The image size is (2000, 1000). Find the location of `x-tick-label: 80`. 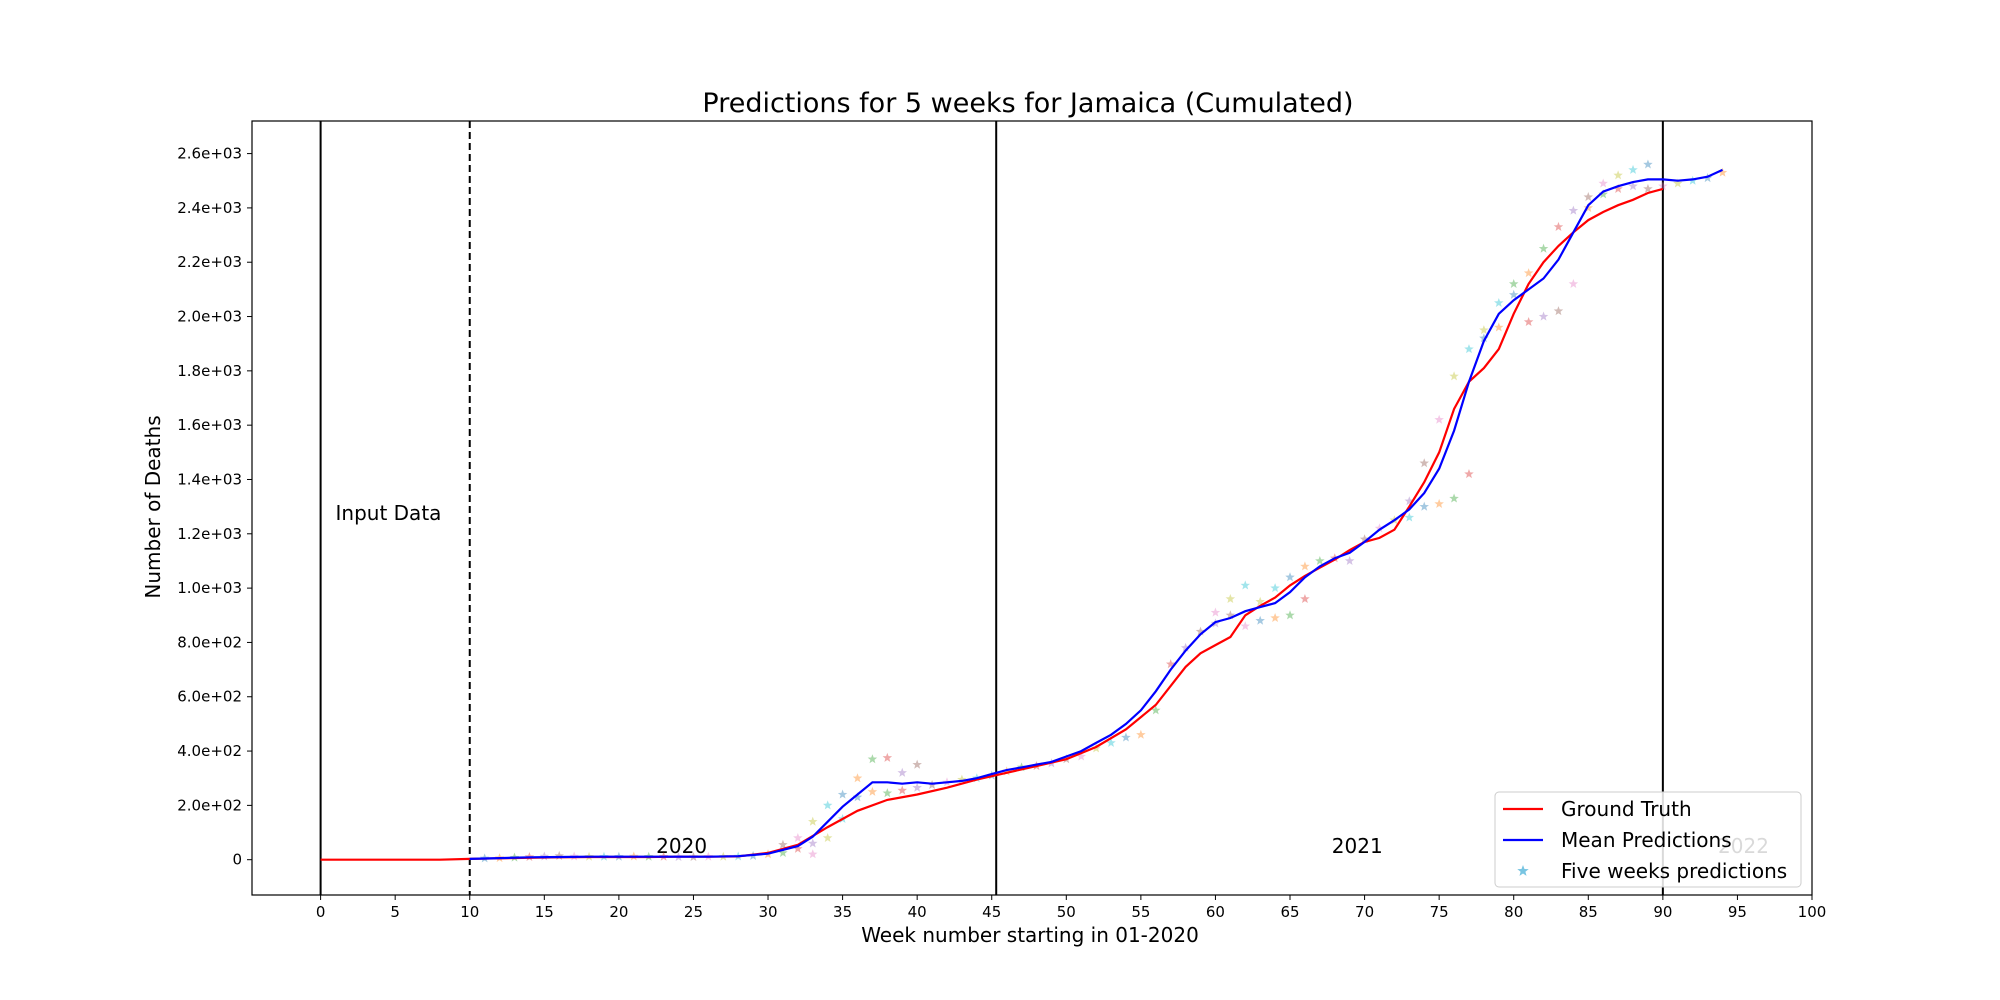

x-tick-label: 80 is located at coordinates (1513, 912).